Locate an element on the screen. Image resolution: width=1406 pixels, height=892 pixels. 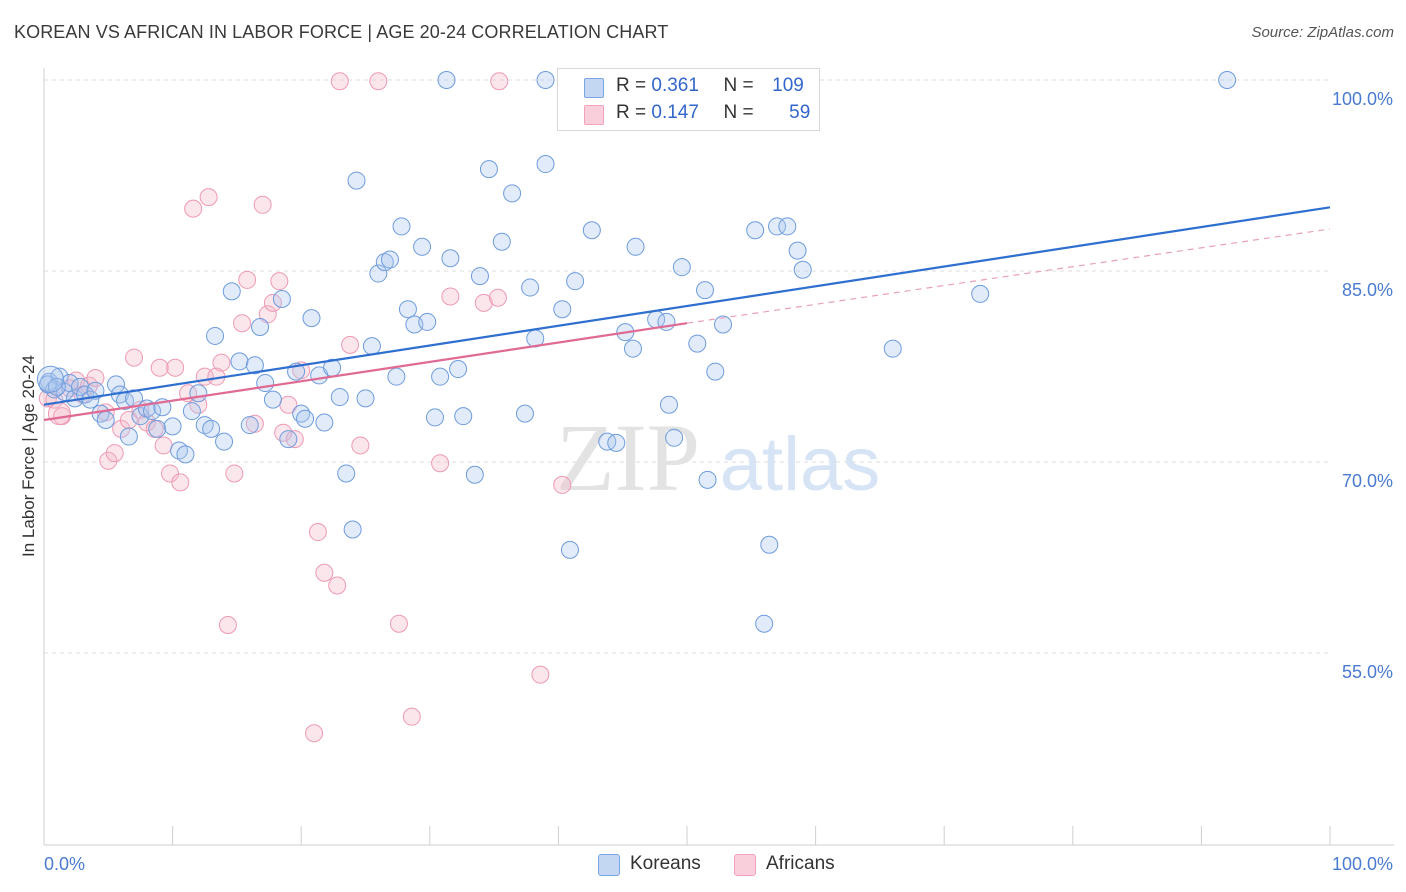
y-tick-label: 55.0% is located at coordinates (1367, 672).